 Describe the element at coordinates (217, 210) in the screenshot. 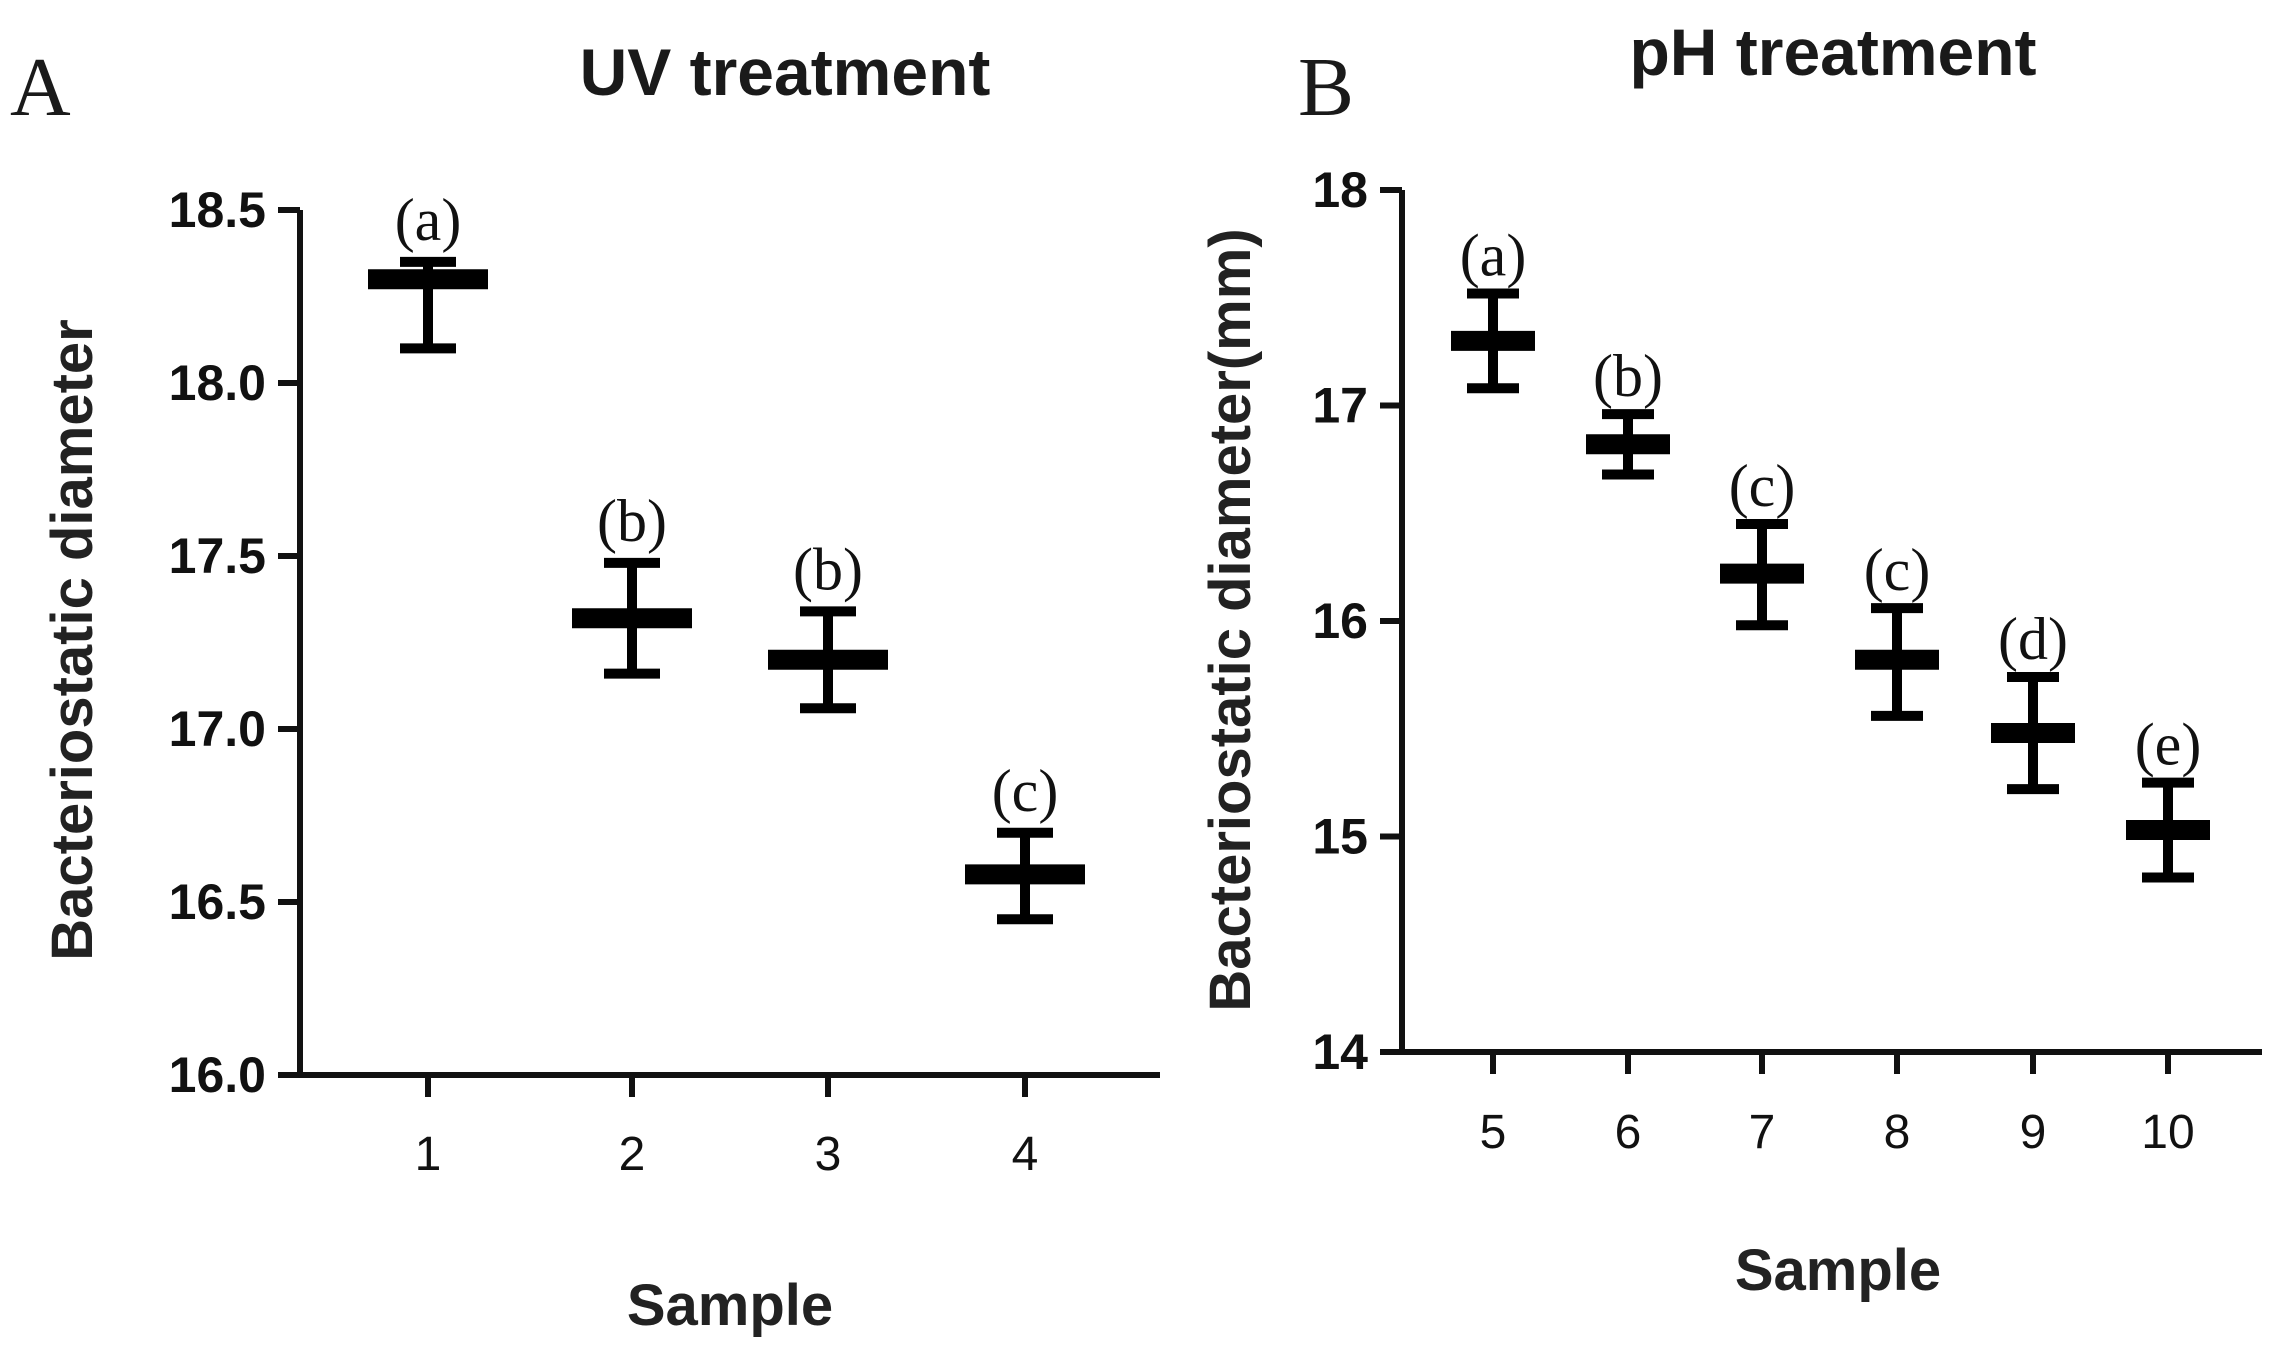

I see `y-tick-label: 18.5` at that location.